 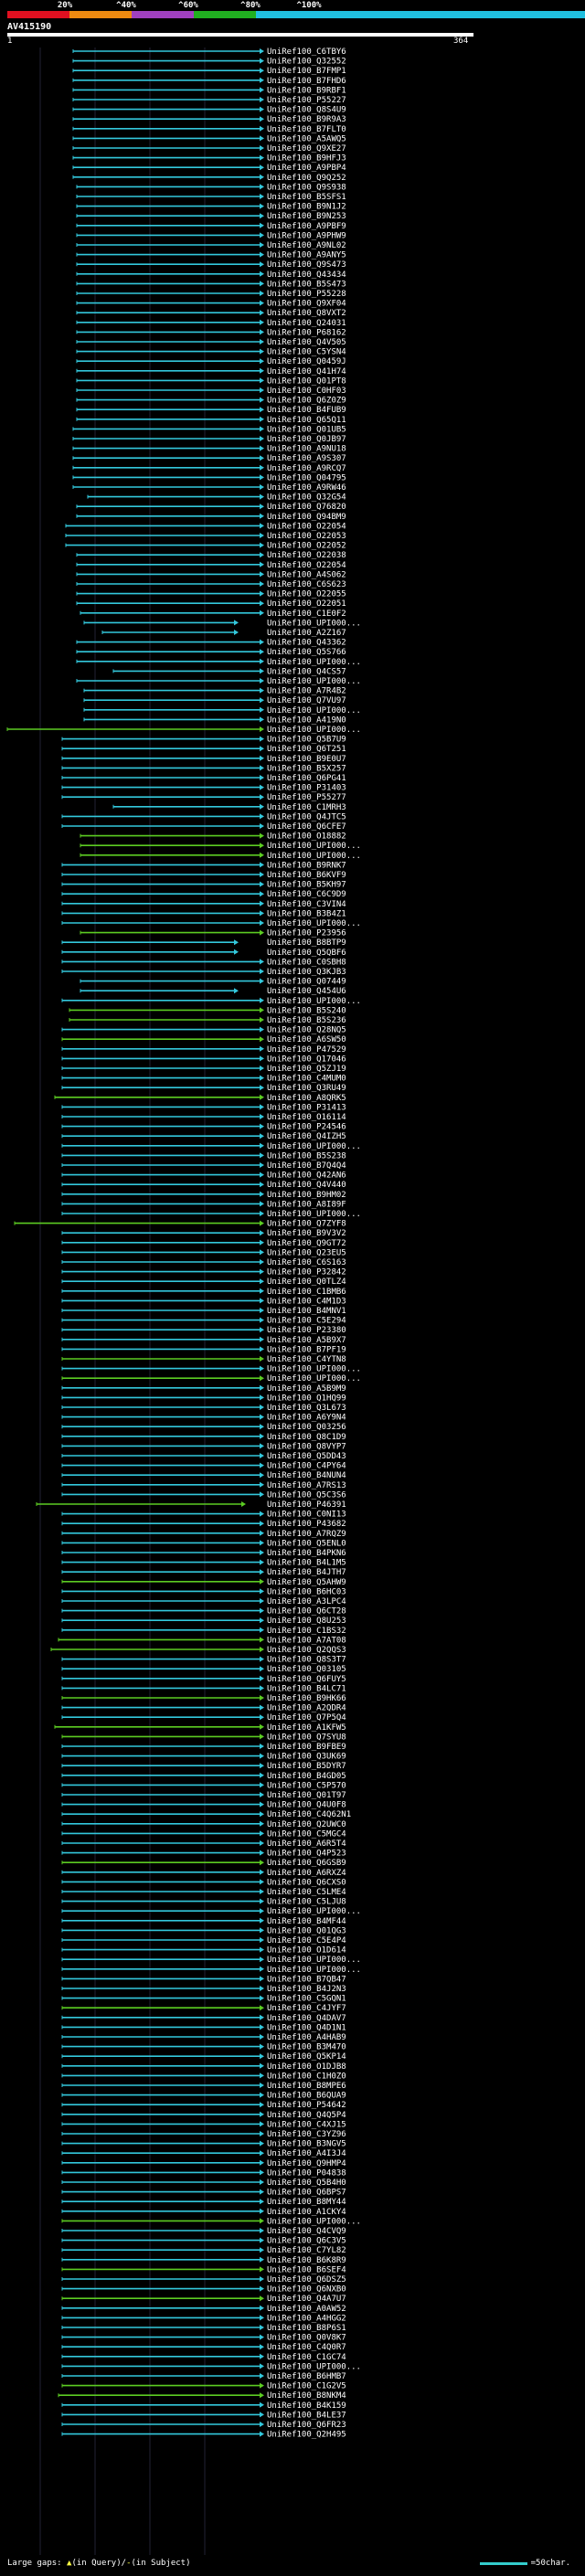 I want to click on hit-row: UniRef100_C6C9D9, so click(x=204, y=894).